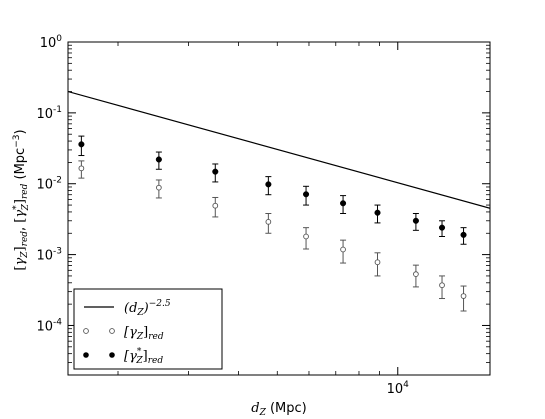  Describe the element at coordinates (147, 308) in the screenshot. I see `legend-label: (dZ)−2.5` at that location.